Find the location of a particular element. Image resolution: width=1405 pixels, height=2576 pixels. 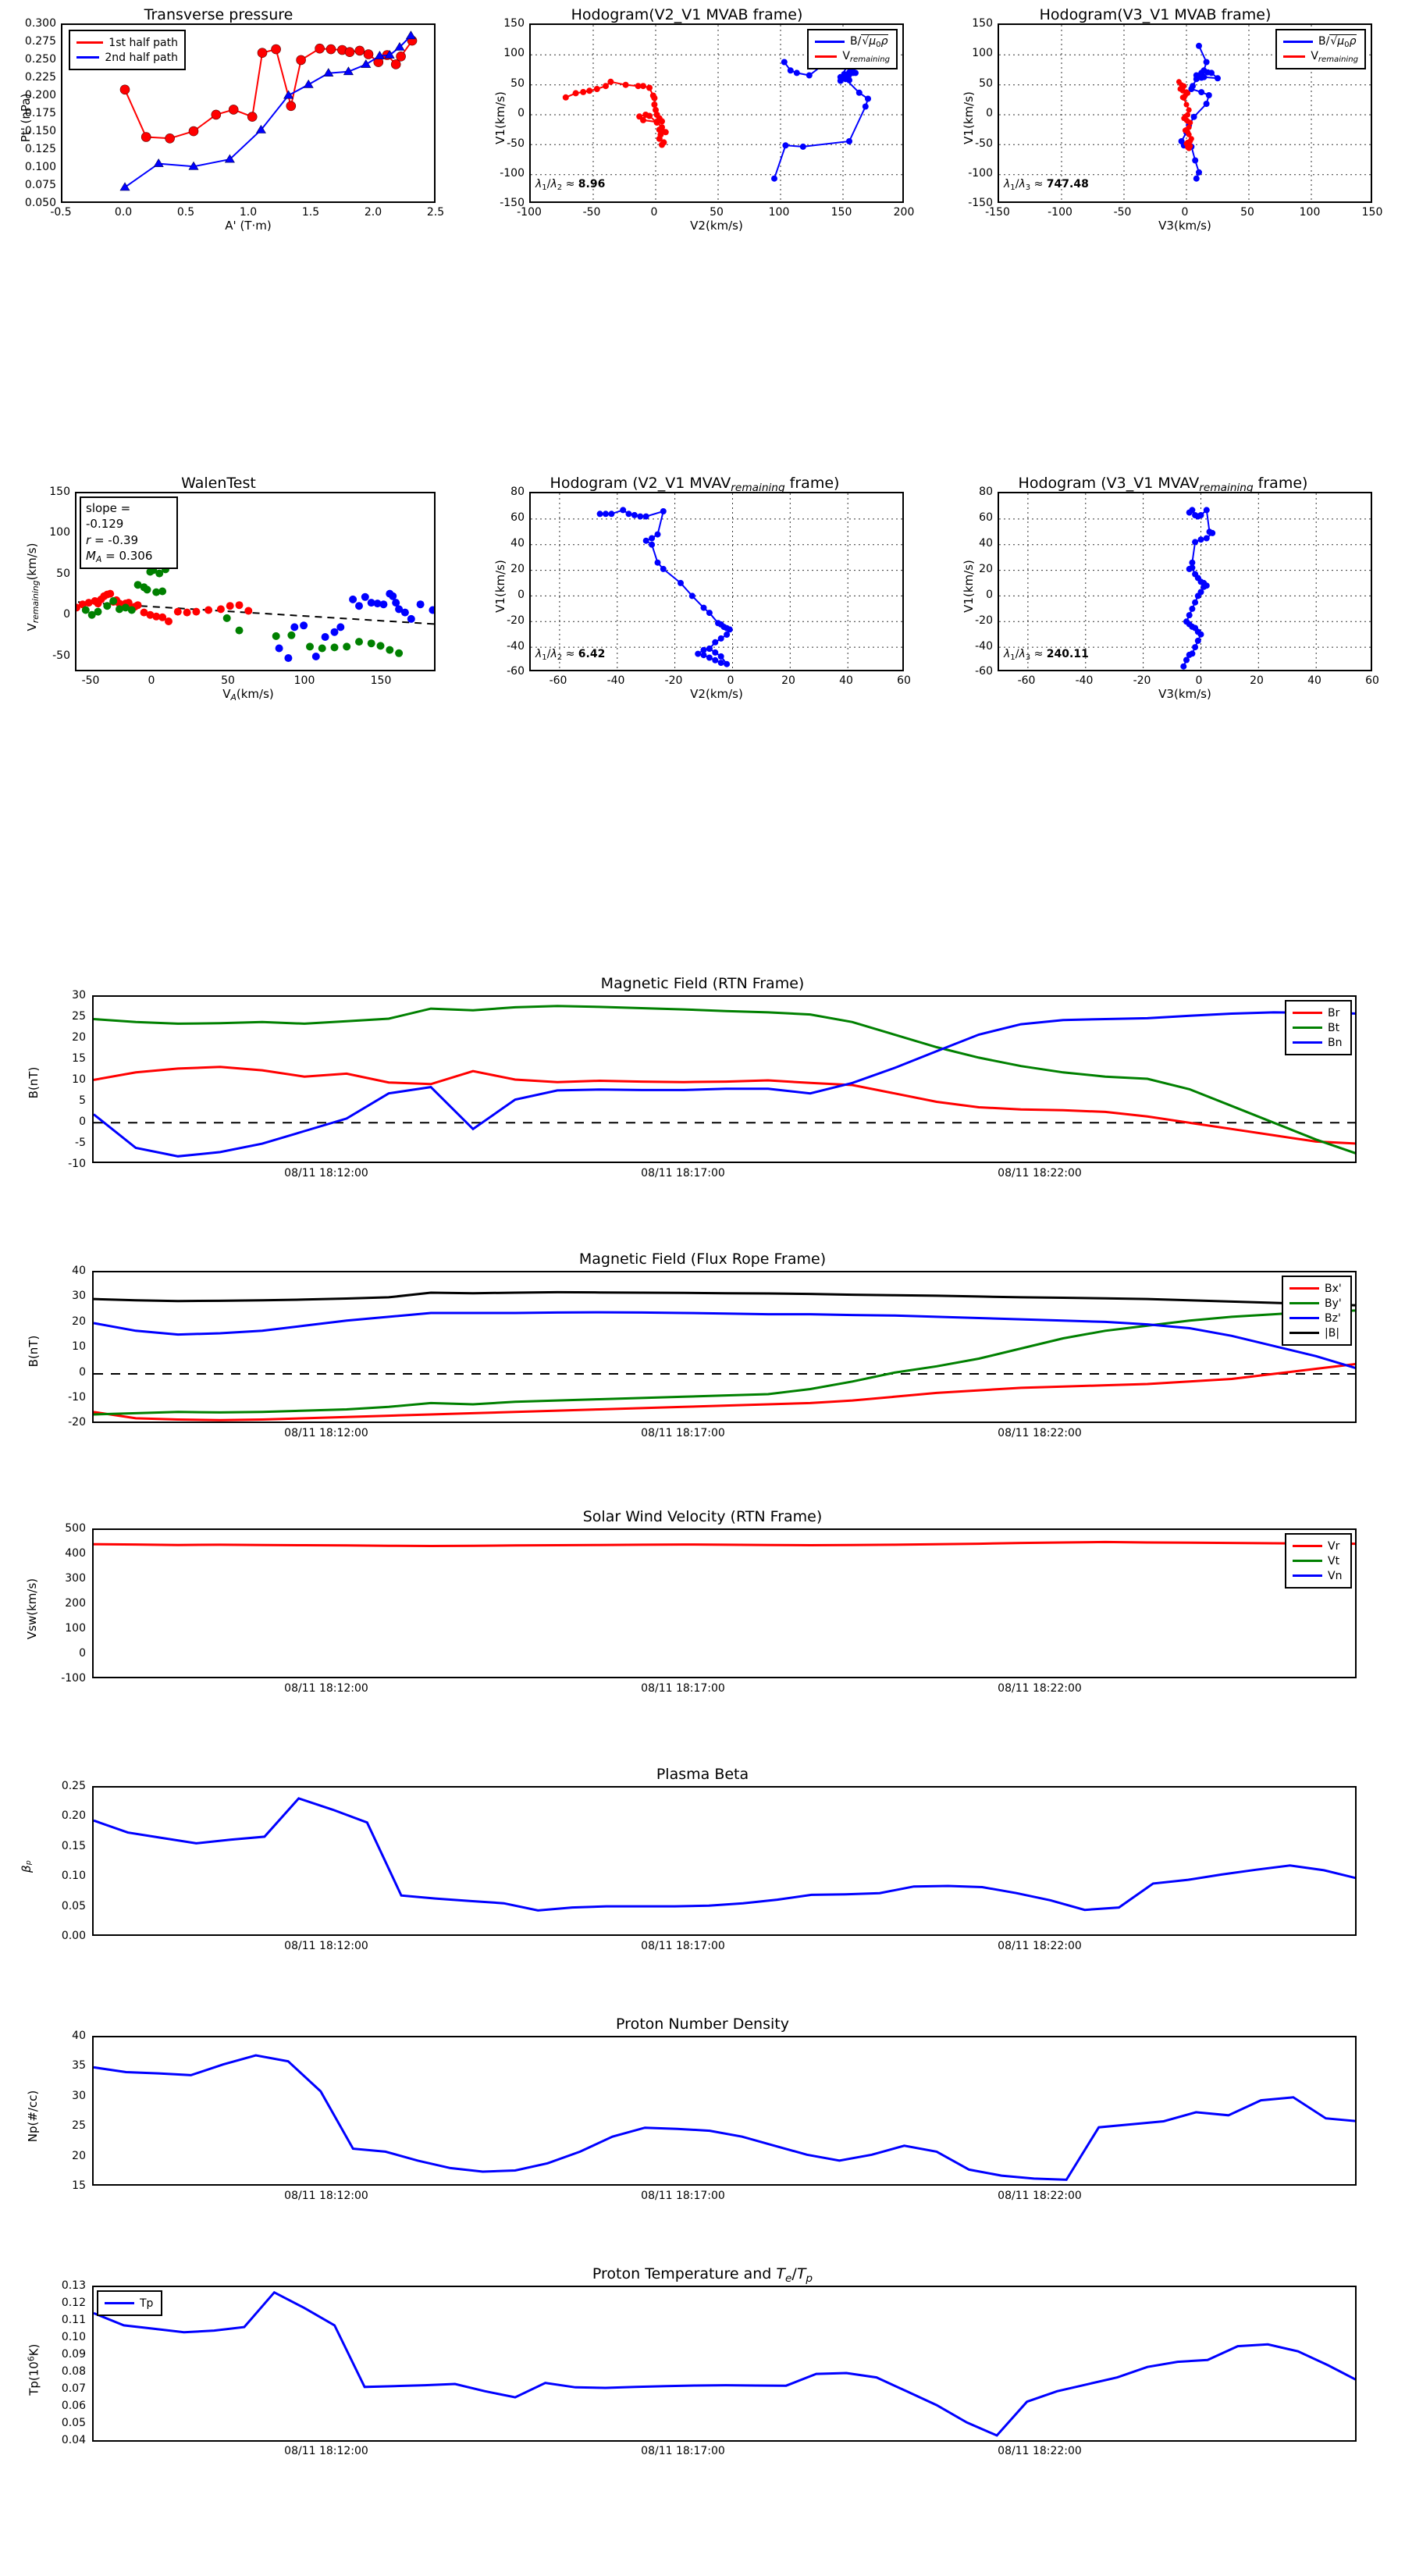

legend-vsw: Vr Vt Vn is located at coordinates (1318, 1561).